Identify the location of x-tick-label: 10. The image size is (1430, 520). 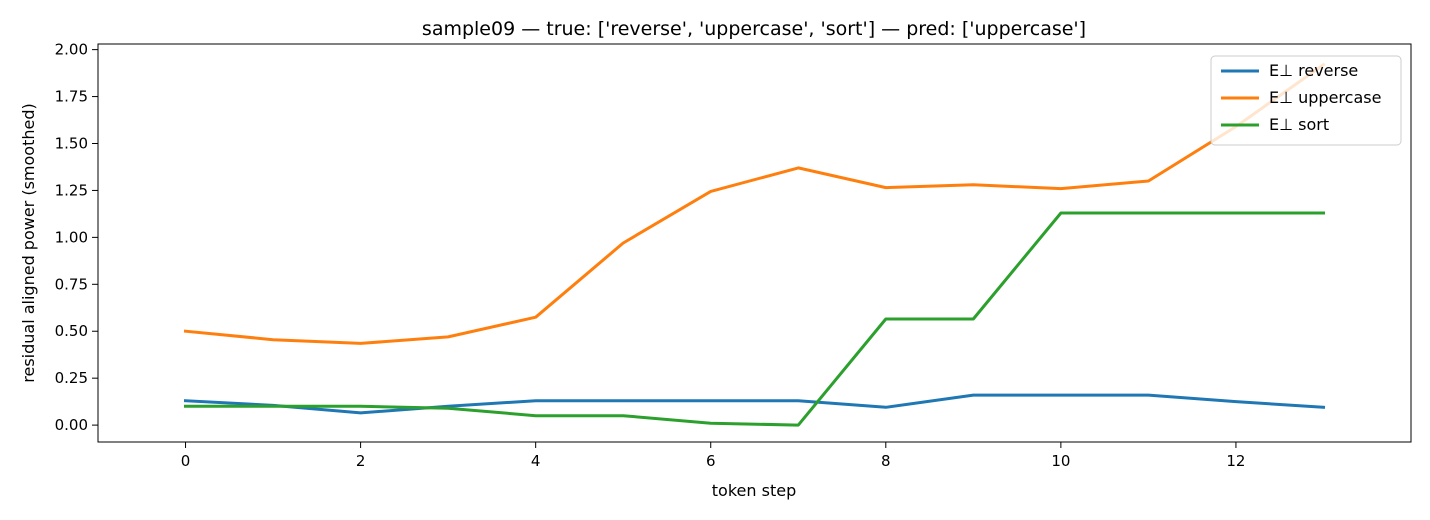
(1060, 461).